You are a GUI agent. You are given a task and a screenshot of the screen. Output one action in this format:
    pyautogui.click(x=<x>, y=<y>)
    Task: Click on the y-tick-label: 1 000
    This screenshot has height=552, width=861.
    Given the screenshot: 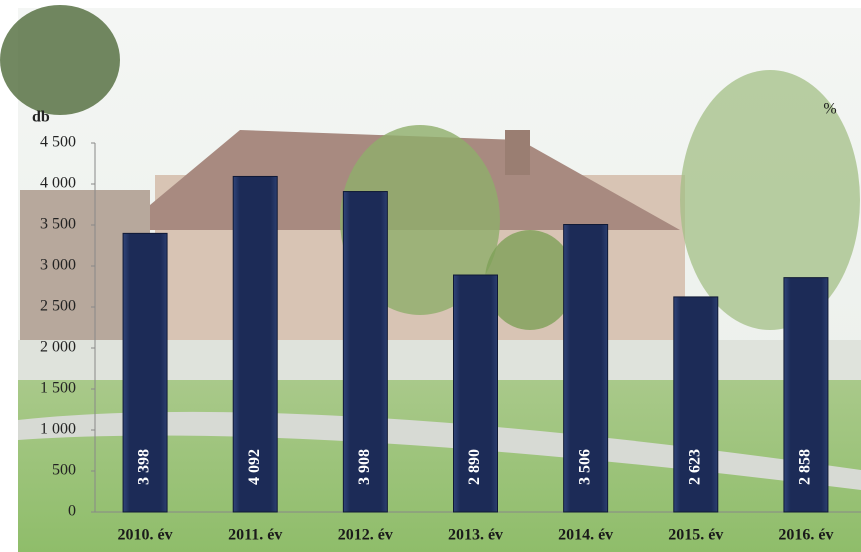 What is the action you would take?
    pyautogui.click(x=58, y=429)
    